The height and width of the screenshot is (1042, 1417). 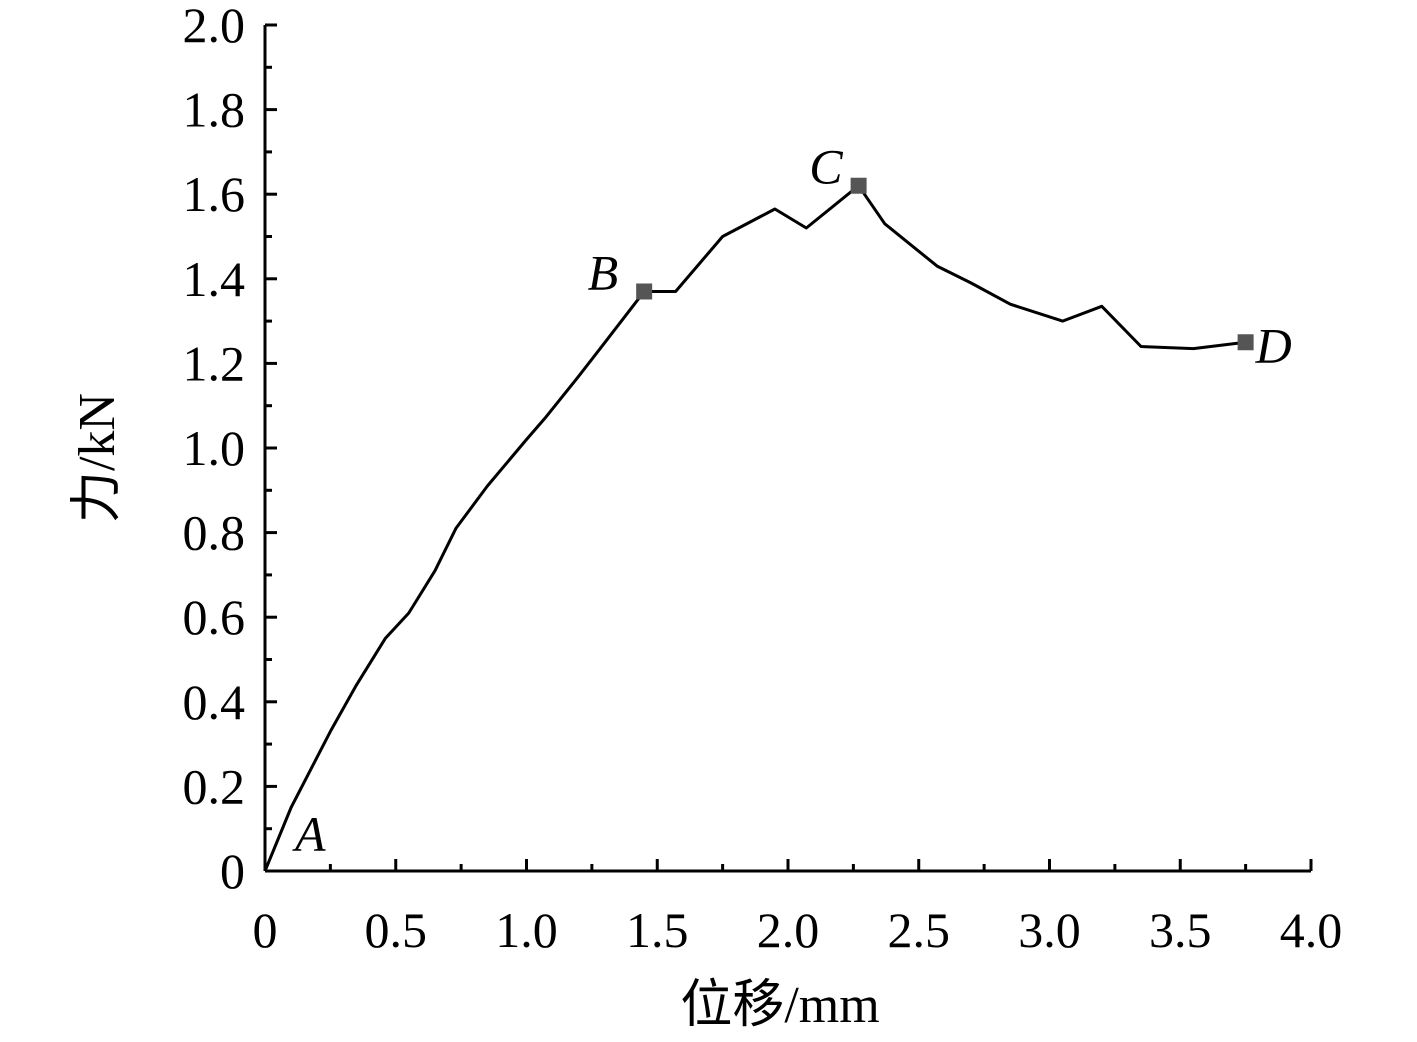 I want to click on point-label-b: B, so click(x=603, y=272).